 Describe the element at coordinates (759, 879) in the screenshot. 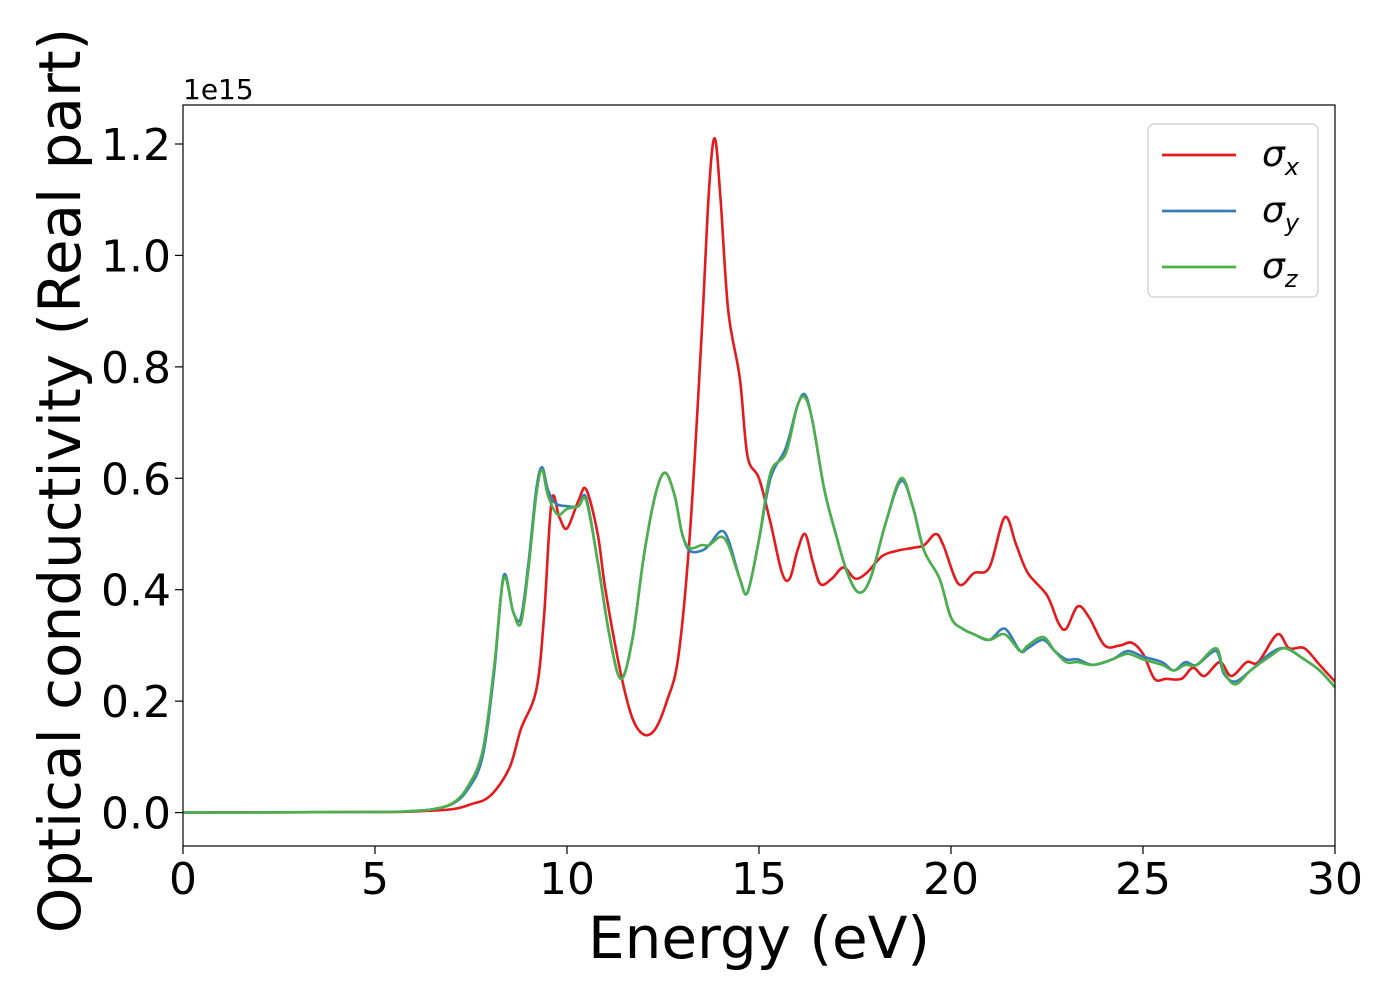

I see `x-tick-label: 15` at that location.